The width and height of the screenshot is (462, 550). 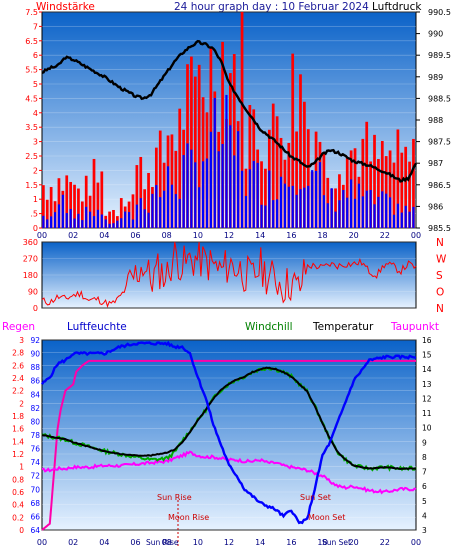 What do you see at coordinates (35, 462) in the screenshot?
I see `humidity-y-tick: 74` at bounding box center [35, 462].